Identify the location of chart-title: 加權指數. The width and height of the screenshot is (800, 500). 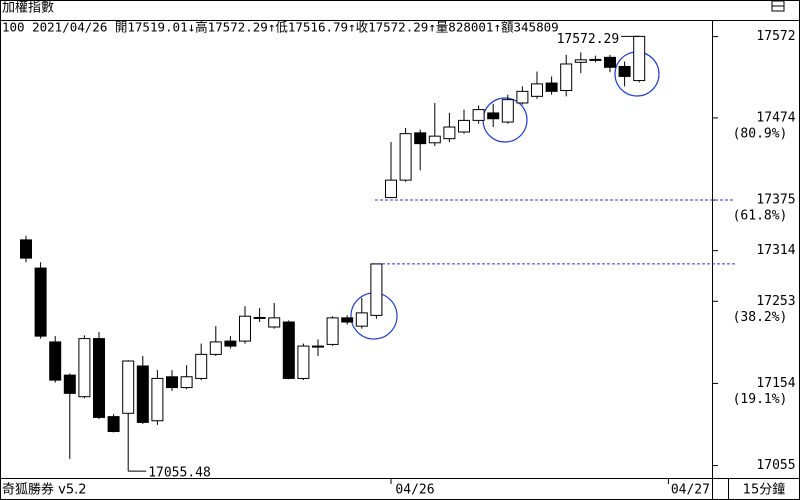
(28, 8).